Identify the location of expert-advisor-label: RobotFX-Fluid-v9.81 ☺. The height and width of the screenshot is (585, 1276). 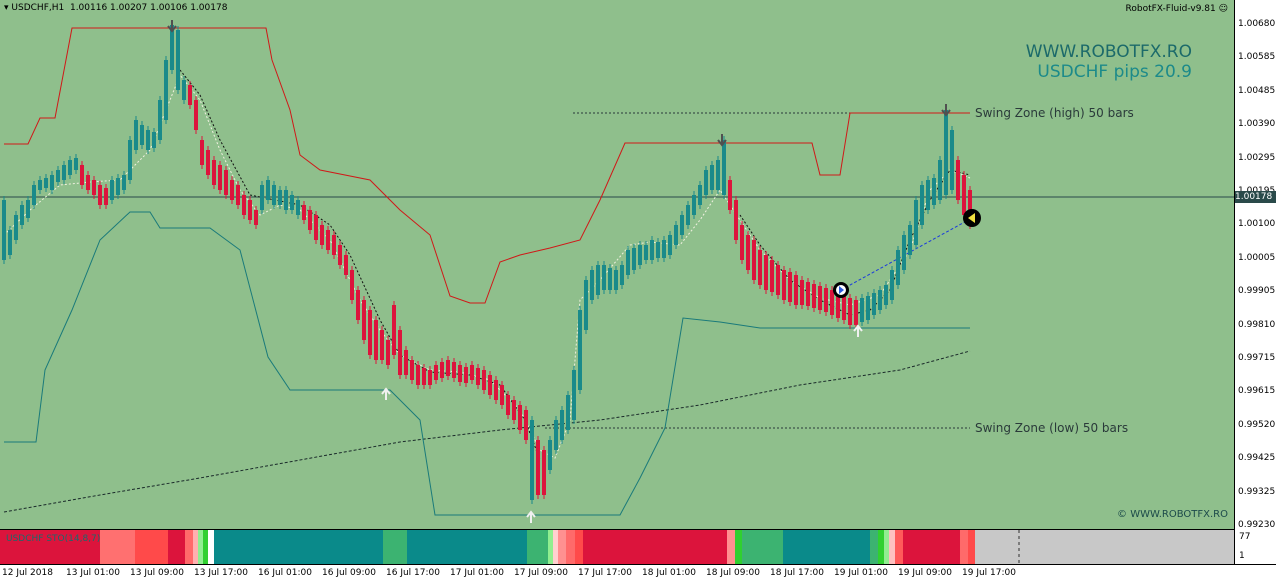
(1177, 9).